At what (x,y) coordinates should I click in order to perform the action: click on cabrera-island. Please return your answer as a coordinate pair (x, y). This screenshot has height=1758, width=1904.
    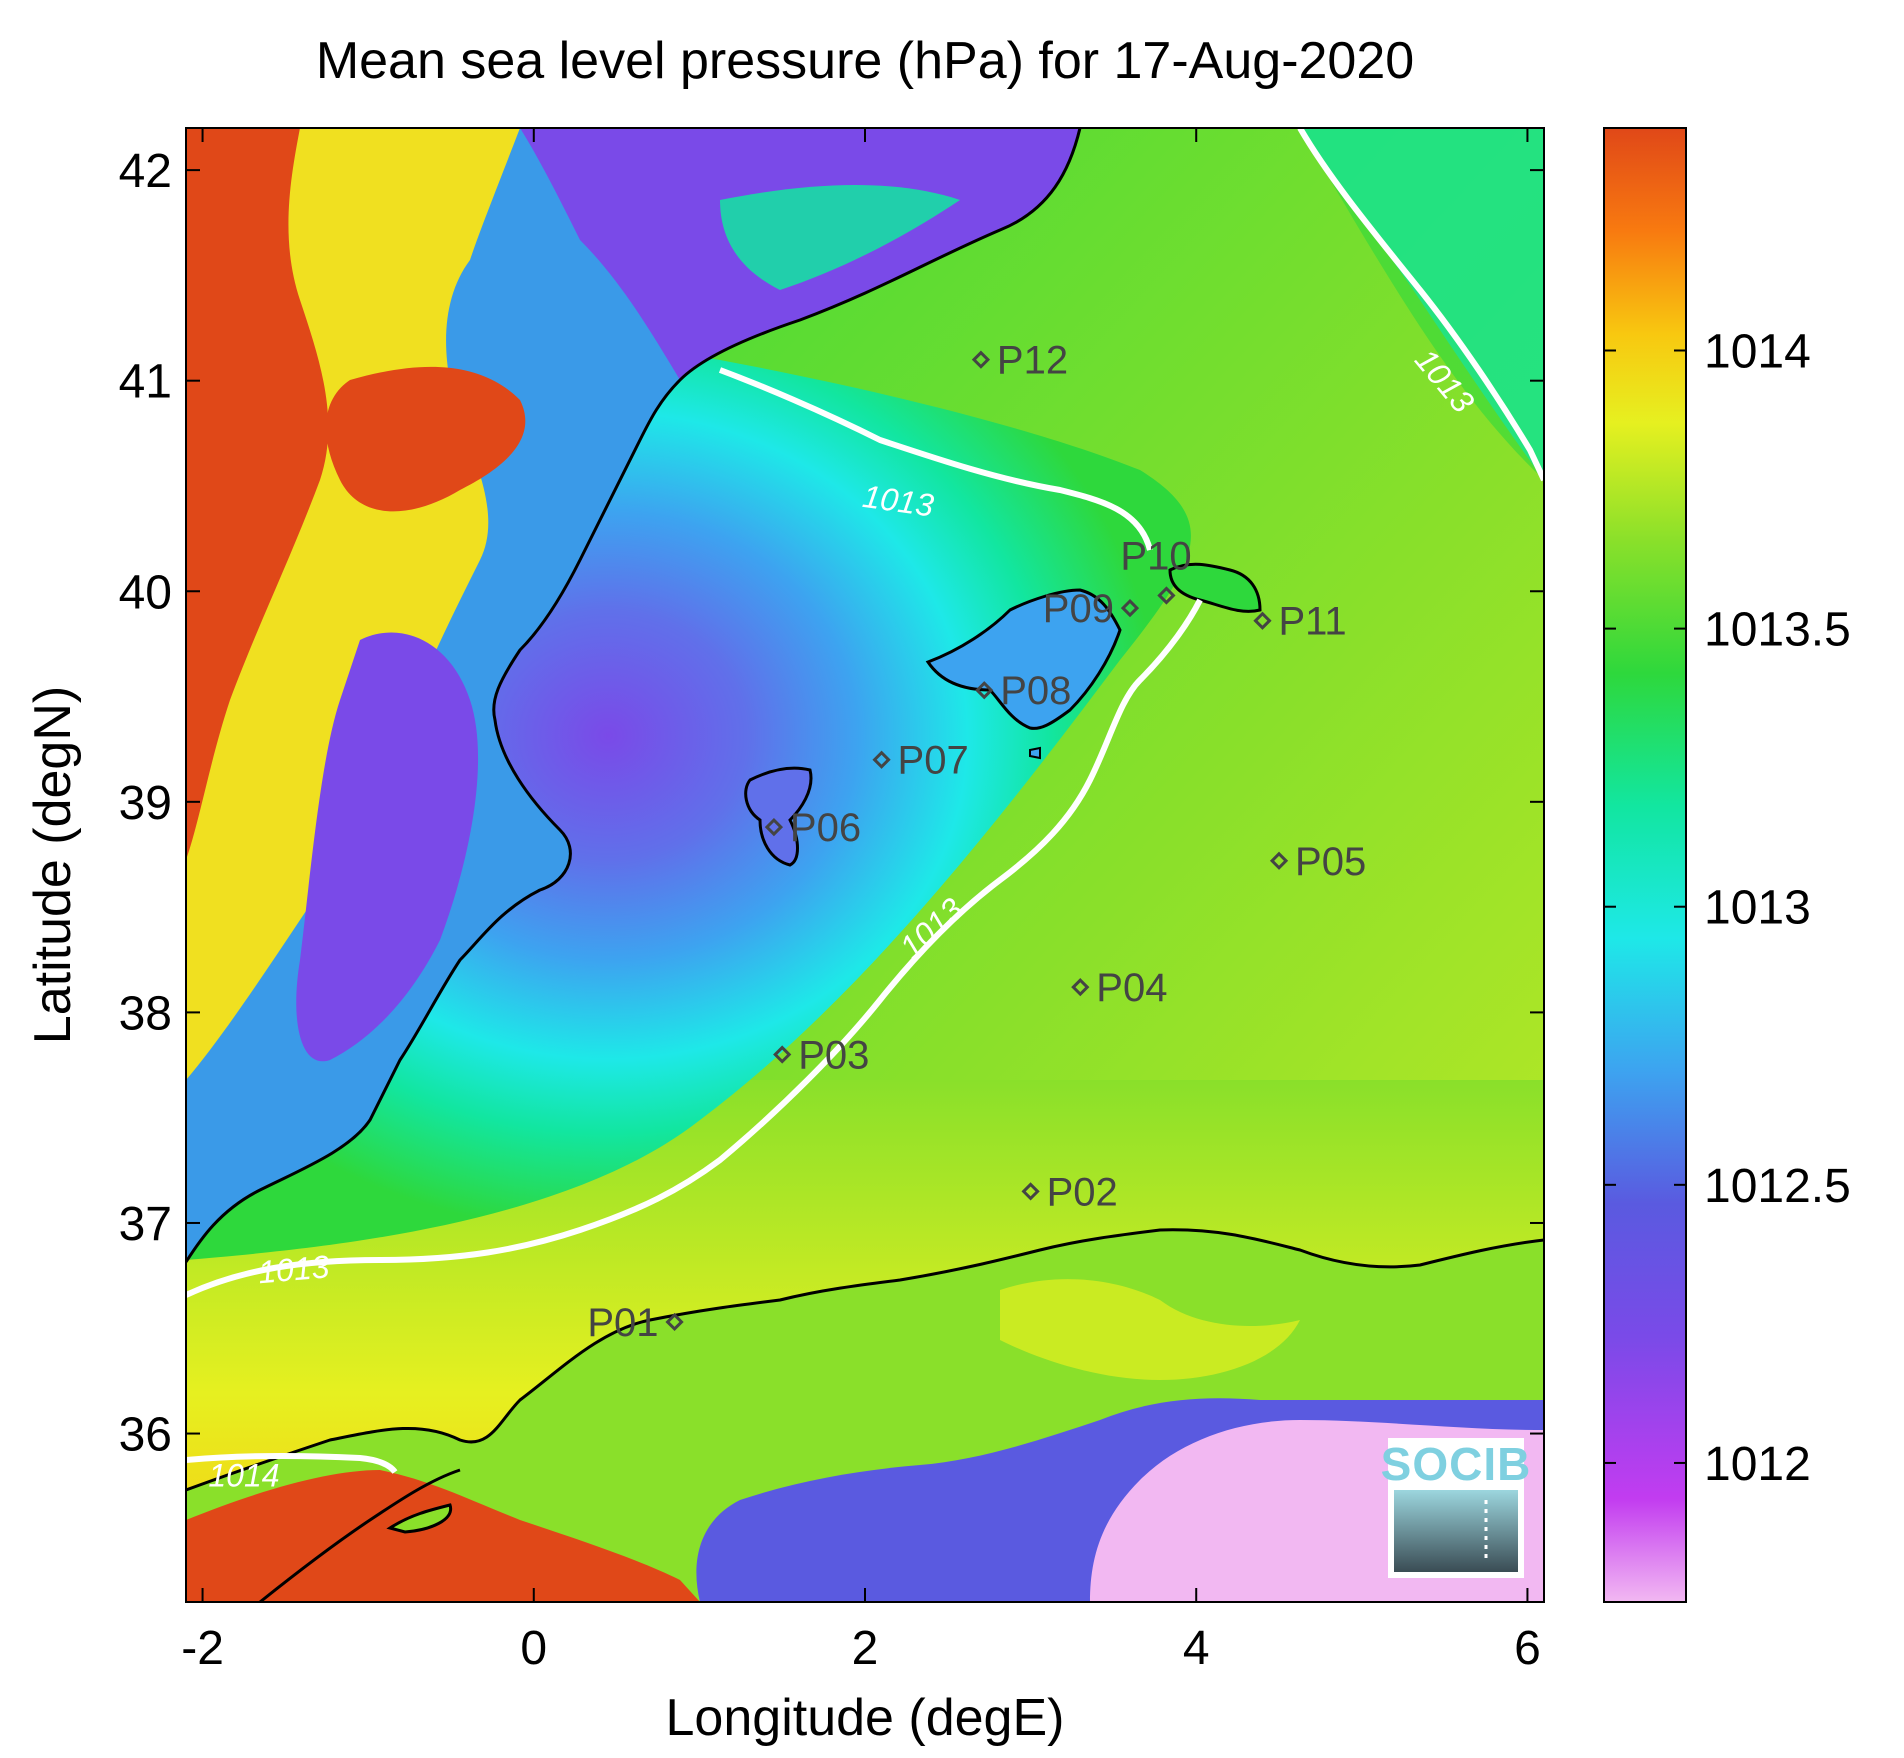
    Looking at the image, I should click on (1035, 753).